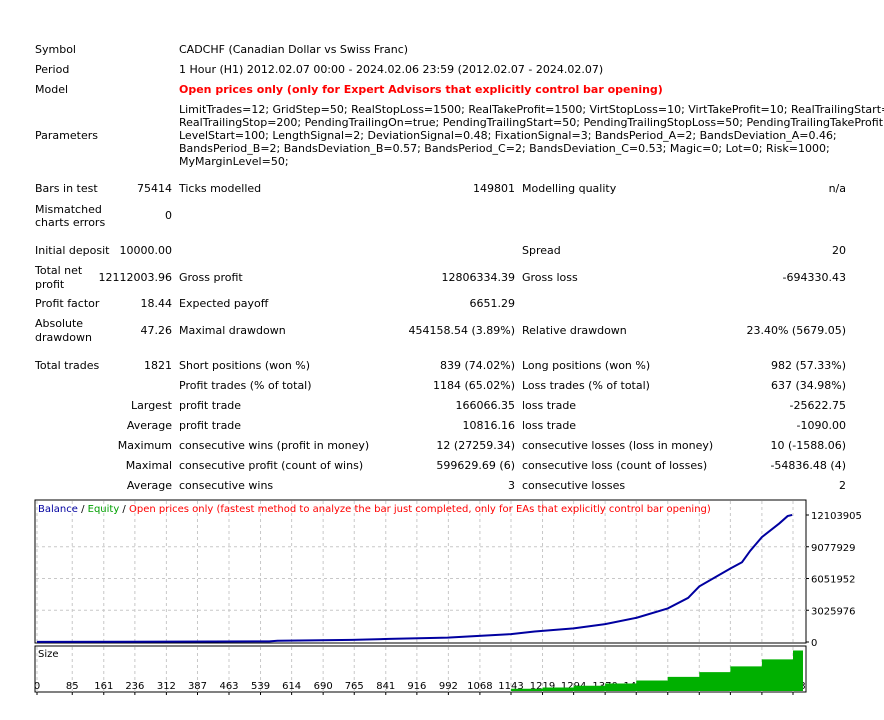 This screenshot has height=720, width=884. Describe the element at coordinates (485, 405) in the screenshot. I see `stat-lp: 166066.35` at that location.